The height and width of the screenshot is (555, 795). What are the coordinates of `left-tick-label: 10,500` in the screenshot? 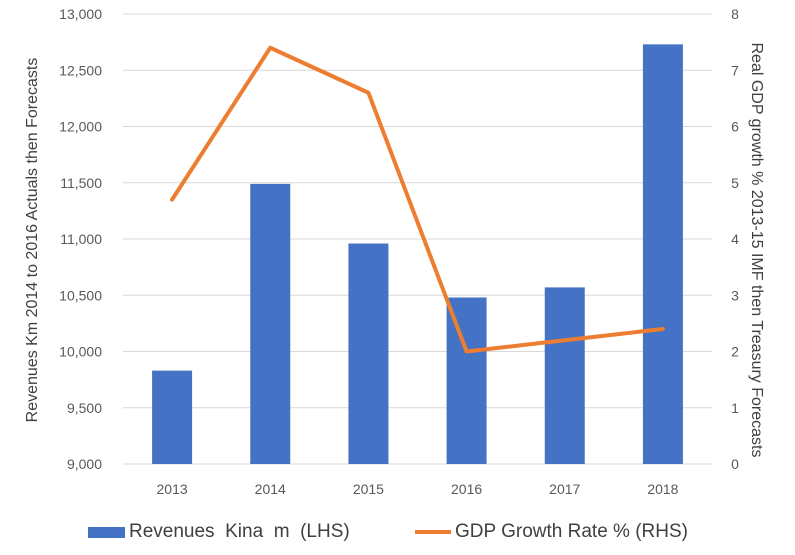 It's located at (80, 295).